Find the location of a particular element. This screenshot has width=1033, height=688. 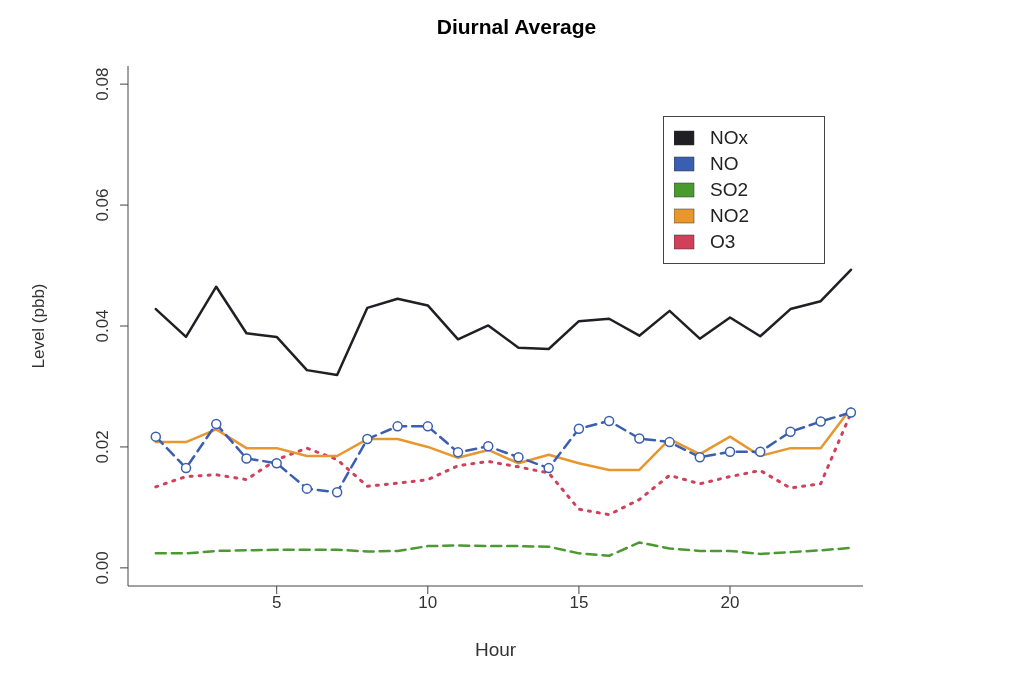

y-tick-label: 0.08 is located at coordinates (102, 84).